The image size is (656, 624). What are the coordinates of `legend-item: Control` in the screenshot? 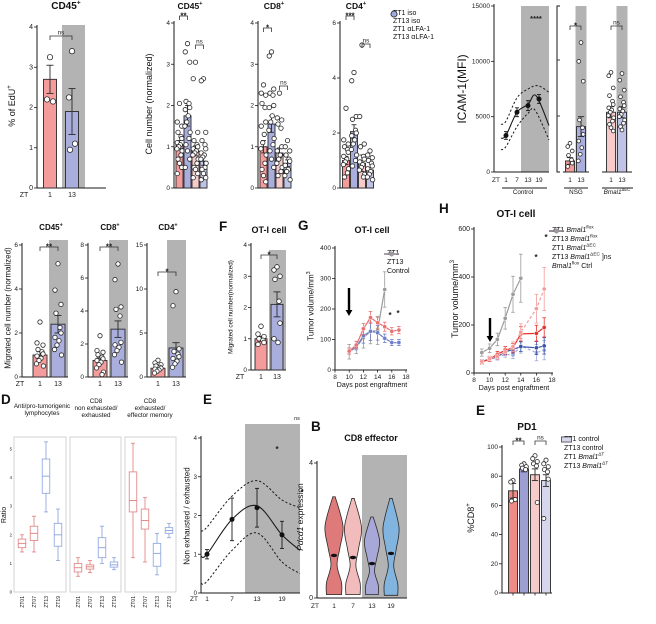 It's located at (397, 263).